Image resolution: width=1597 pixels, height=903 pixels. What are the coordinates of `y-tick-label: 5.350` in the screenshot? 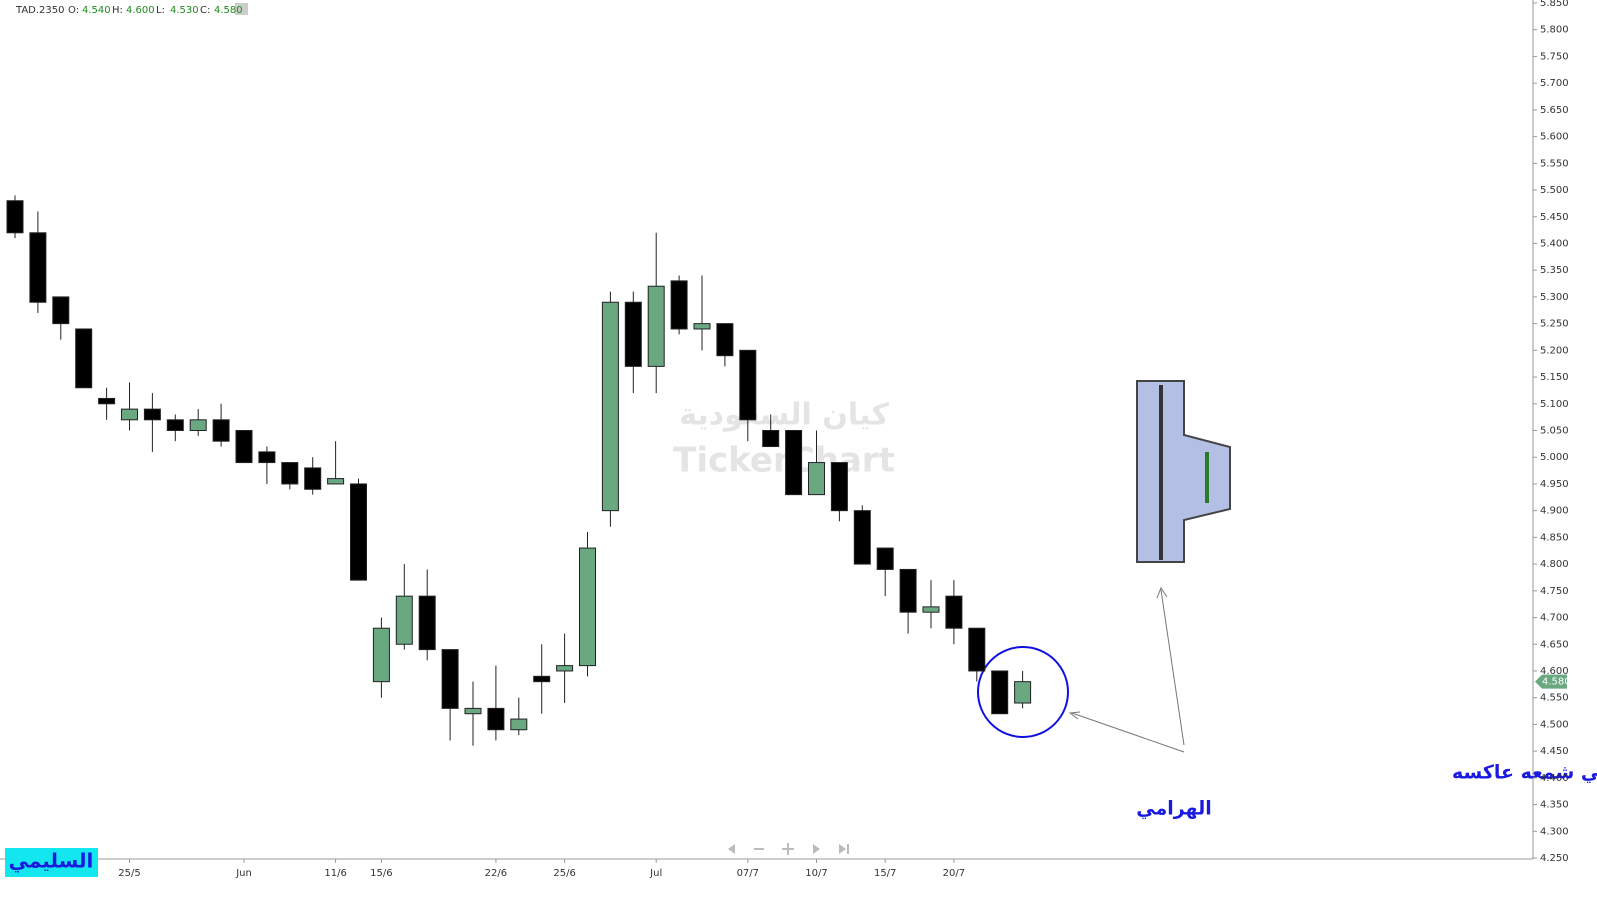 It's located at (1554, 270).